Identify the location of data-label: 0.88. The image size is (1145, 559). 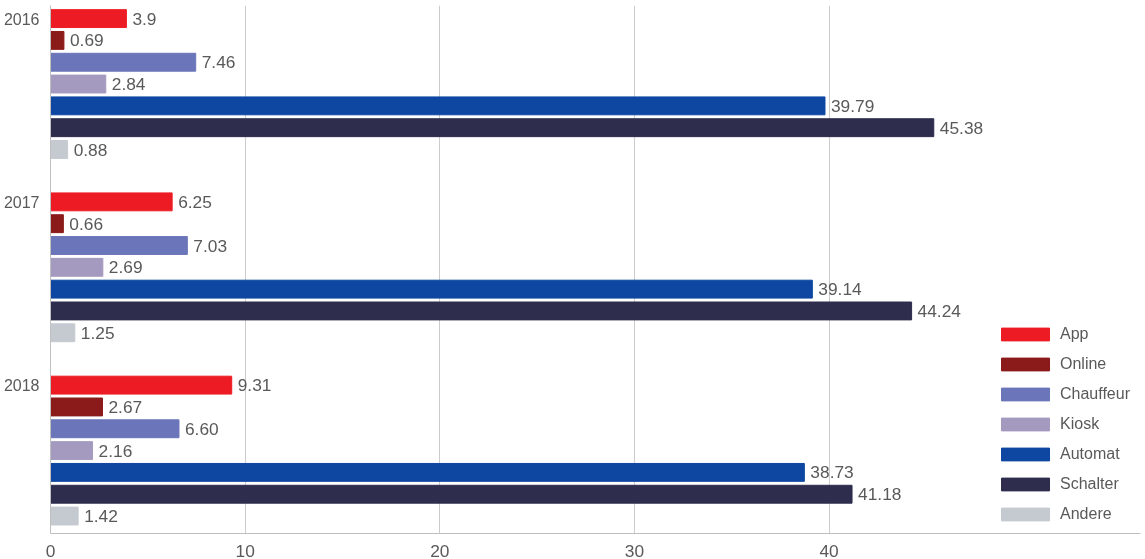
(90, 149).